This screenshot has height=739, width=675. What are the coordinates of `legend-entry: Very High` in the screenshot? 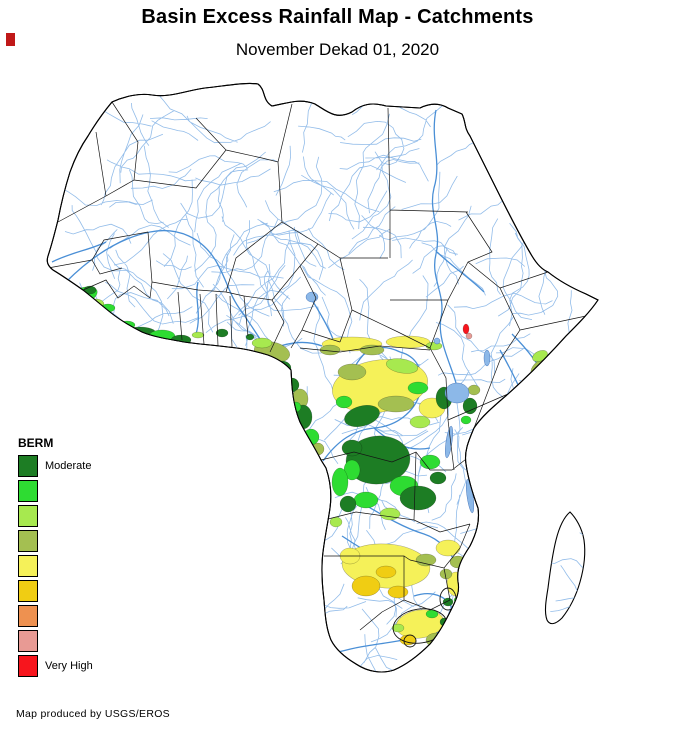 It's located at (55, 666).